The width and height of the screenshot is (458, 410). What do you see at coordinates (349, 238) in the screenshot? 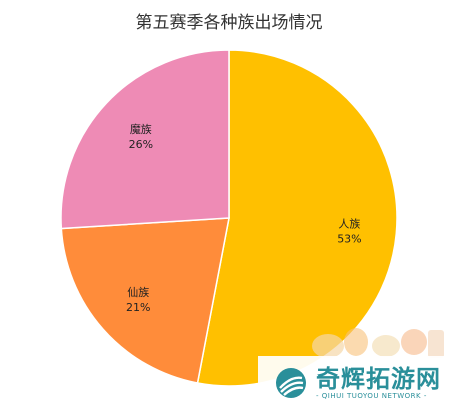
I see `slice-percent-label: 53%` at bounding box center [349, 238].